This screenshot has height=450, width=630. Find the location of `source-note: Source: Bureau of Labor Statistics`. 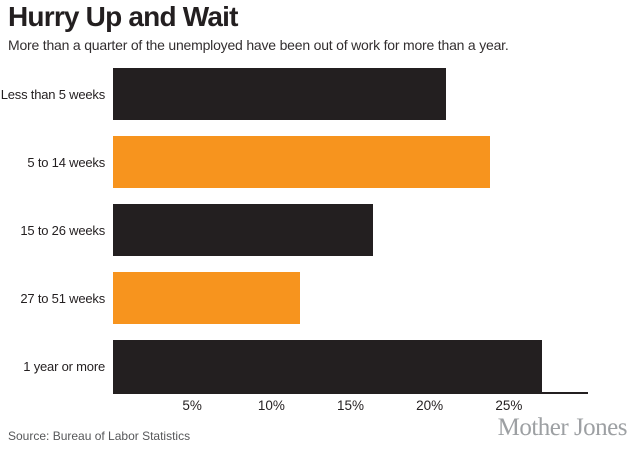

source-note: Source: Bureau of Labor Statistics is located at coordinates (99, 436).